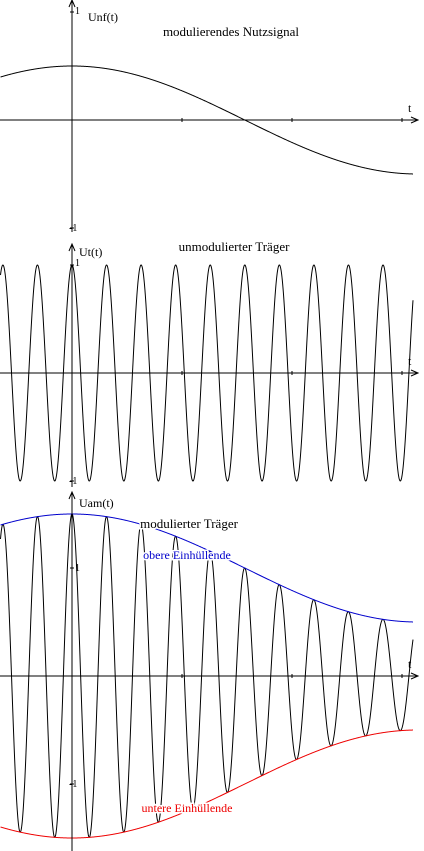 Image resolution: width=424 pixels, height=851 pixels. I want to click on y-axis-label: Unf(t), so click(103, 17).